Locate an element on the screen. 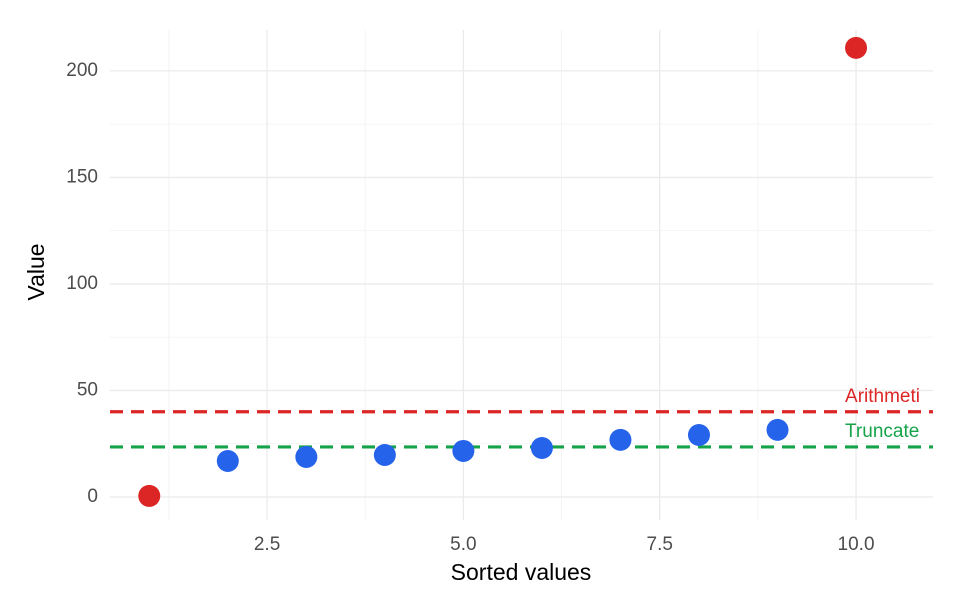 Image resolution: width=960 pixels, height=614 pixels. y-axis-title: Value is located at coordinates (36, 271).